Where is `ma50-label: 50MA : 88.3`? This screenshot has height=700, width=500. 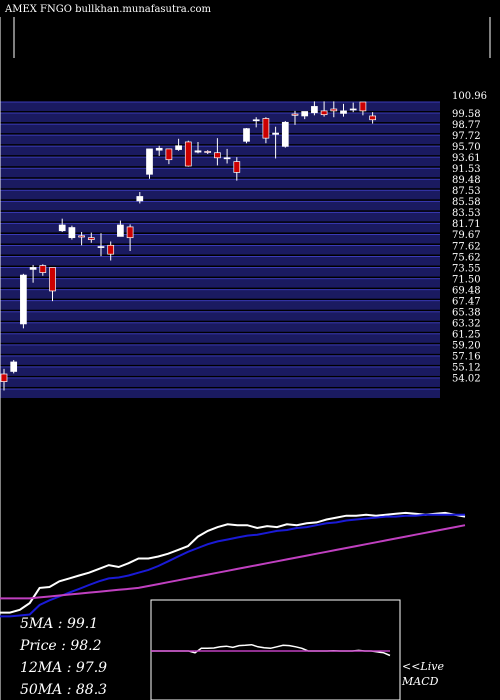 ma50-label: 50MA : 88.3 is located at coordinates (63, 690).